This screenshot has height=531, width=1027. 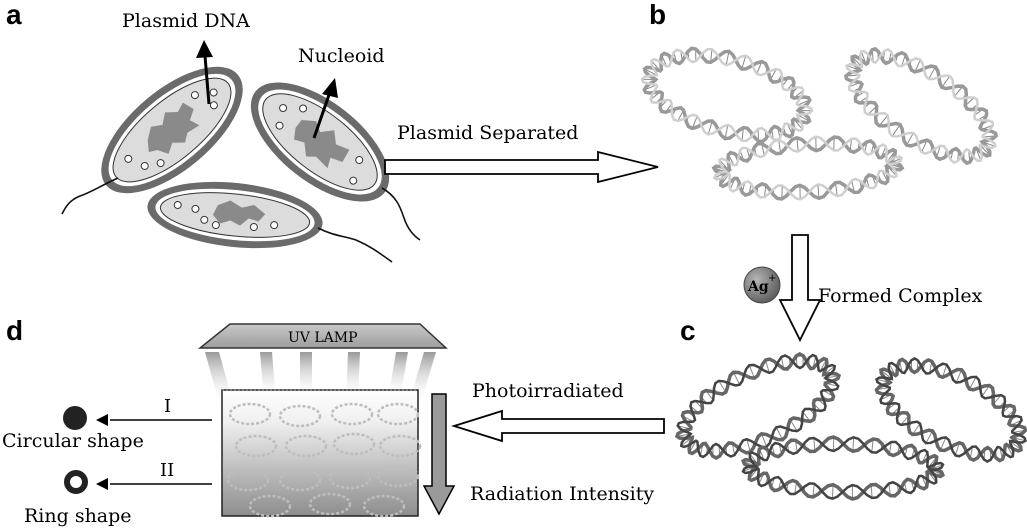 I want to click on label-formed-complex: Formed Complex, so click(x=900, y=296).